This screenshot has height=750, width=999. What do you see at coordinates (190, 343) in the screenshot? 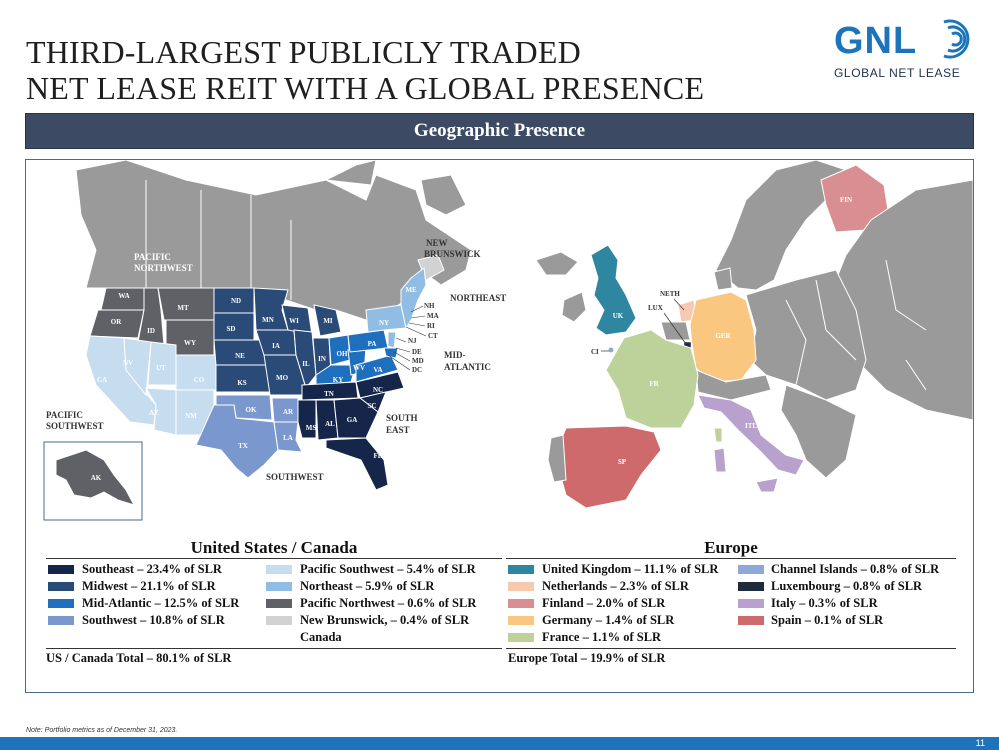
I see `label-wy: WY` at bounding box center [190, 343].